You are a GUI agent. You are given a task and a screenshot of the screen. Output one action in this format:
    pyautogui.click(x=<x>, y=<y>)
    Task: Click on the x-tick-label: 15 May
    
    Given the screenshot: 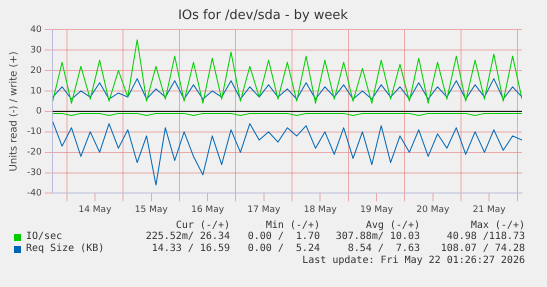 What is the action you would take?
    pyautogui.click(x=151, y=209)
    